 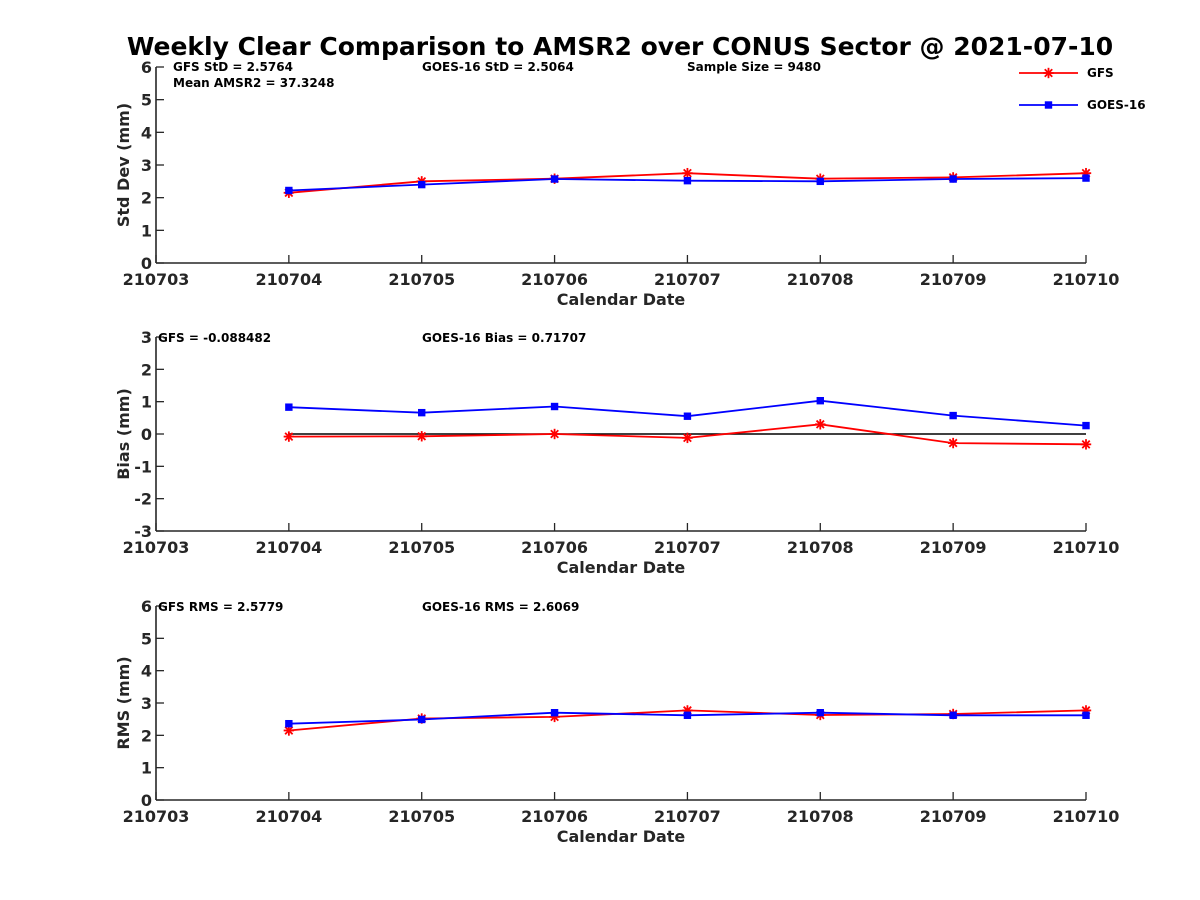 I want to click on y-axis-label: RMS (mm), so click(x=123, y=702).